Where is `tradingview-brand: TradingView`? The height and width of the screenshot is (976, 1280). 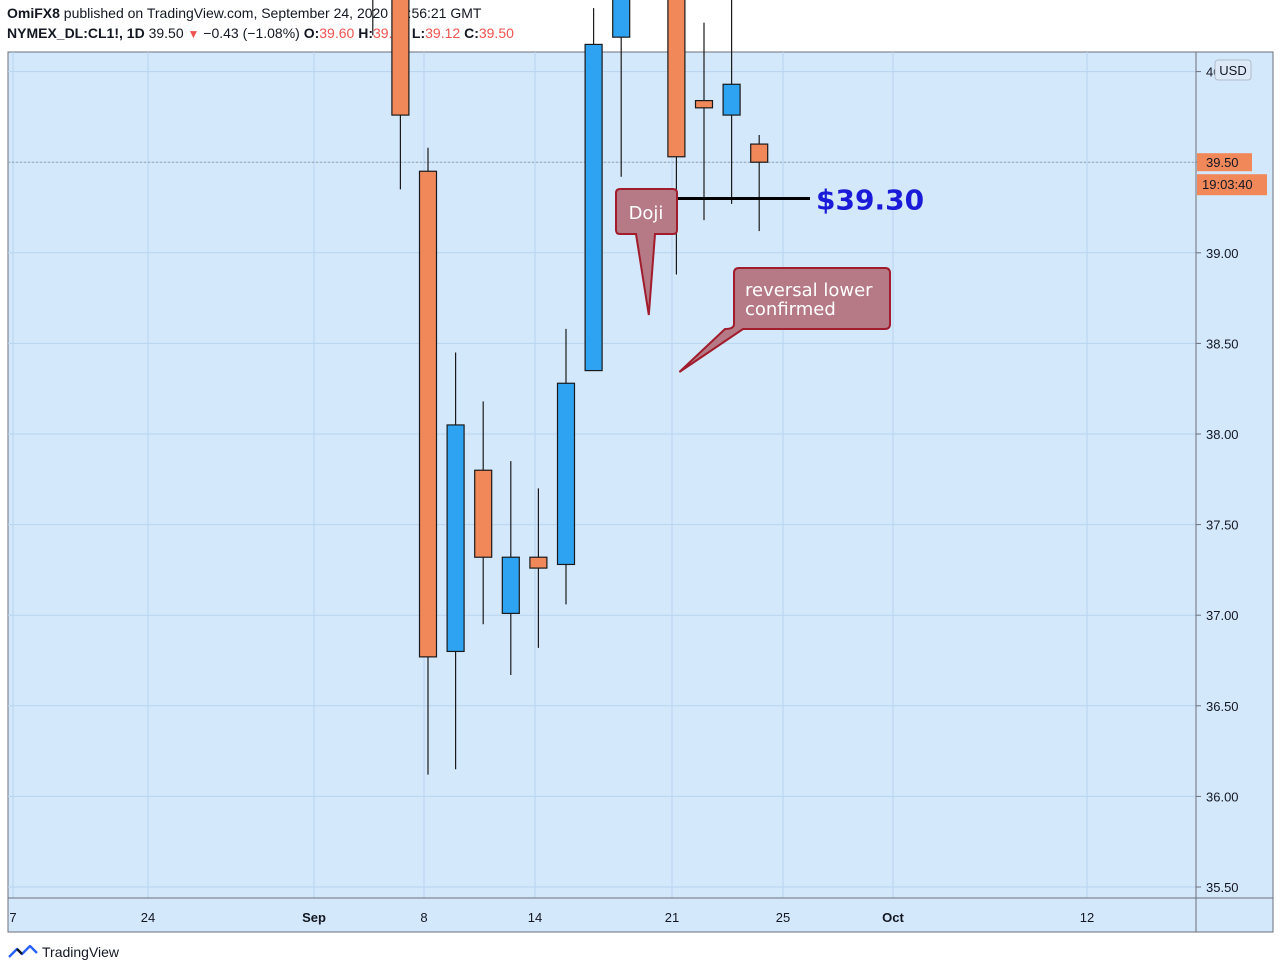
tradingview-brand: TradingView is located at coordinates (81, 952).